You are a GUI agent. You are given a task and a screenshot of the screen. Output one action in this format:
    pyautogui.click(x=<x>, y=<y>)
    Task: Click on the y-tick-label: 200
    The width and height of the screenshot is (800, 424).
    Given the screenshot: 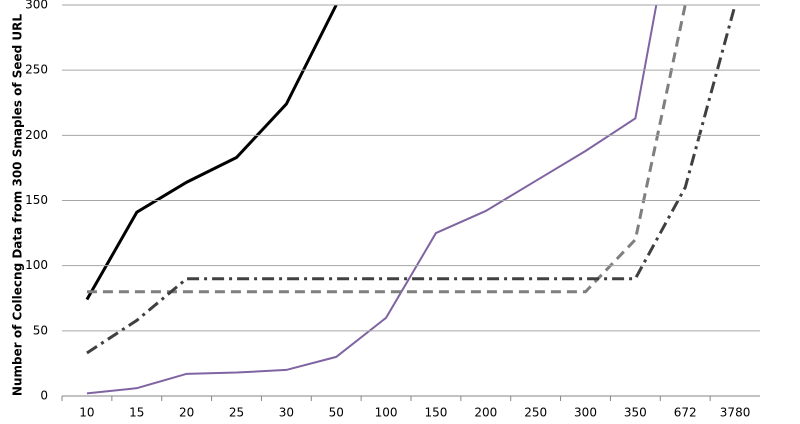 What is the action you would take?
    pyautogui.click(x=36, y=135)
    